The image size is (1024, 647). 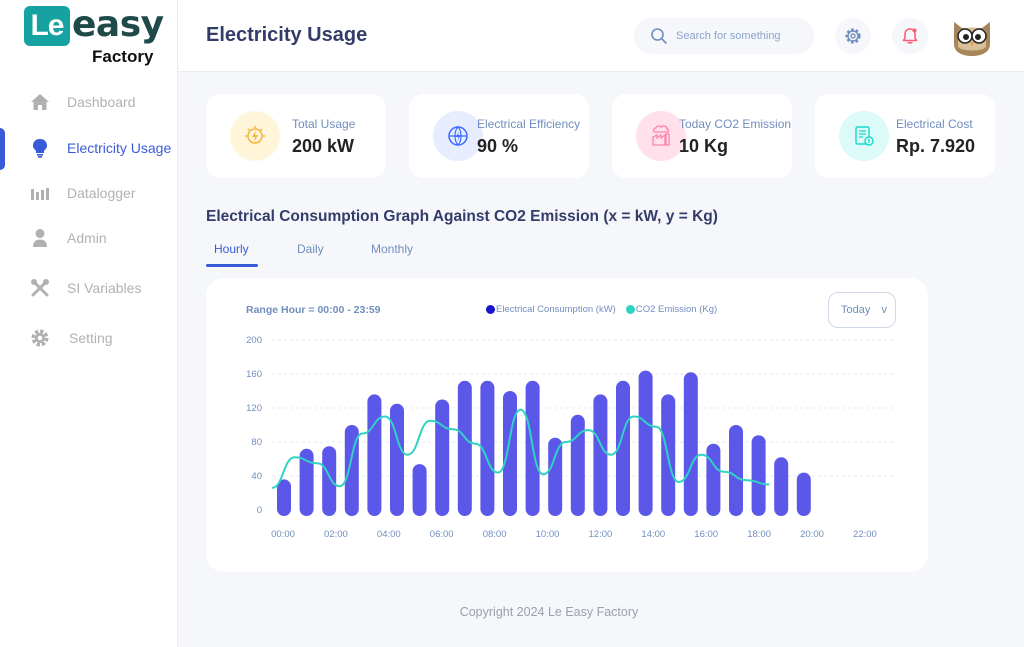 What do you see at coordinates (661, 136) in the screenshot?
I see `co2-factory-icon` at bounding box center [661, 136].